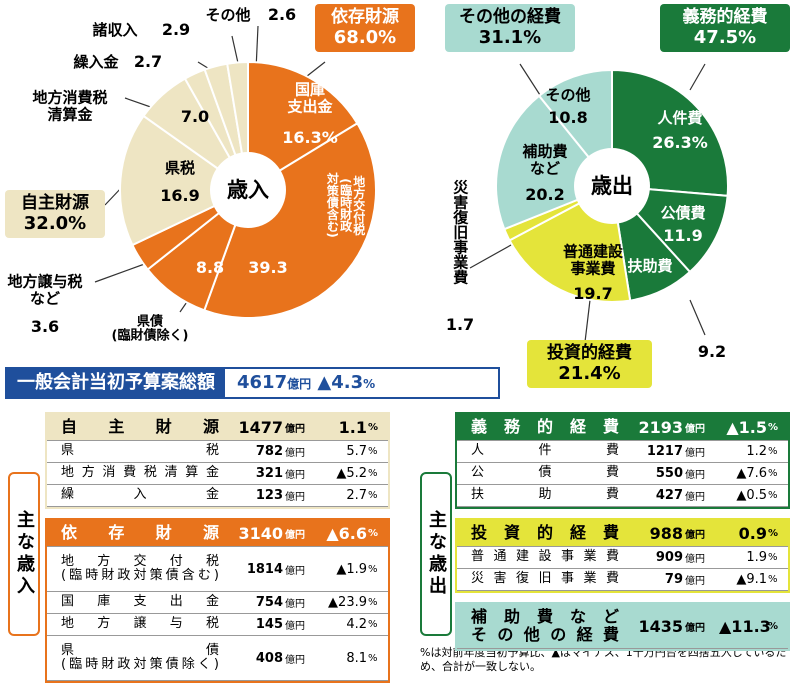 Image resolution: width=800 pixels, height=684 pixels. Describe the element at coordinates (725, 28) in the screenshot. I see `group-callout: 義務的経費 47.5%` at that location.